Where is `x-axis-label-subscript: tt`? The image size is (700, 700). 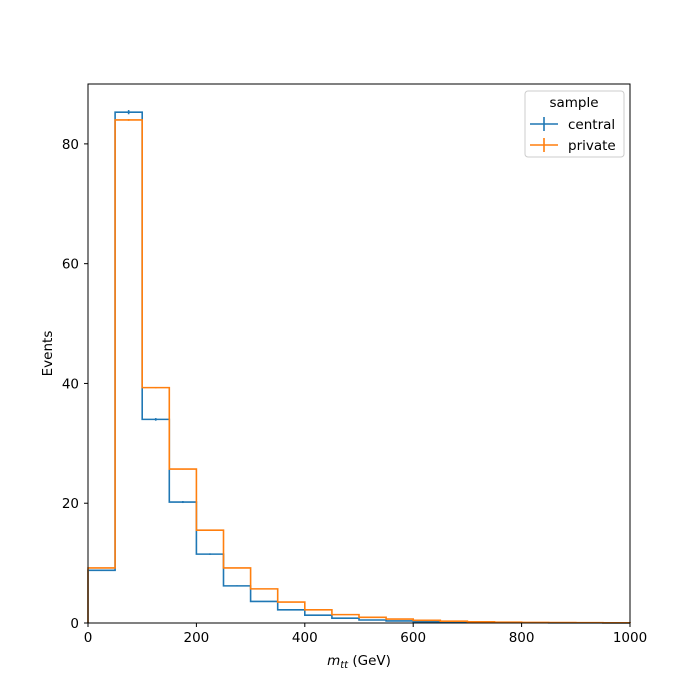
x-axis-label-subscript: tt is located at coordinates (344, 665).